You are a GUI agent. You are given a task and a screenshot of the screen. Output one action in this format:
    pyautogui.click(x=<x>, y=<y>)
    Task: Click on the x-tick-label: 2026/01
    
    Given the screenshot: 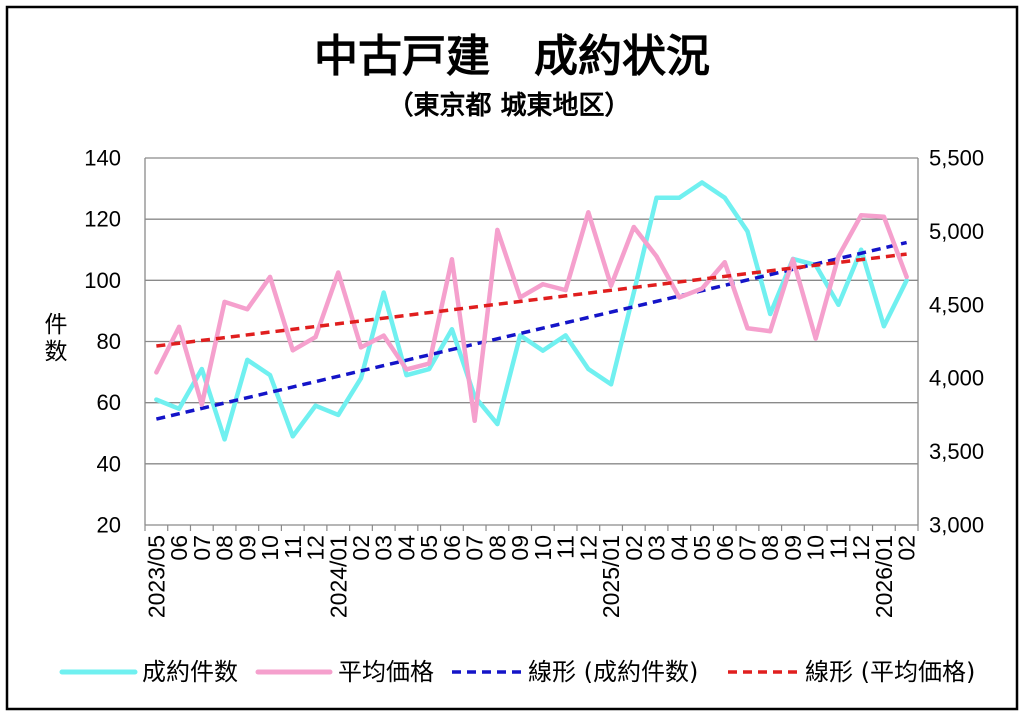 What is the action you would take?
    pyautogui.click(x=884, y=576)
    